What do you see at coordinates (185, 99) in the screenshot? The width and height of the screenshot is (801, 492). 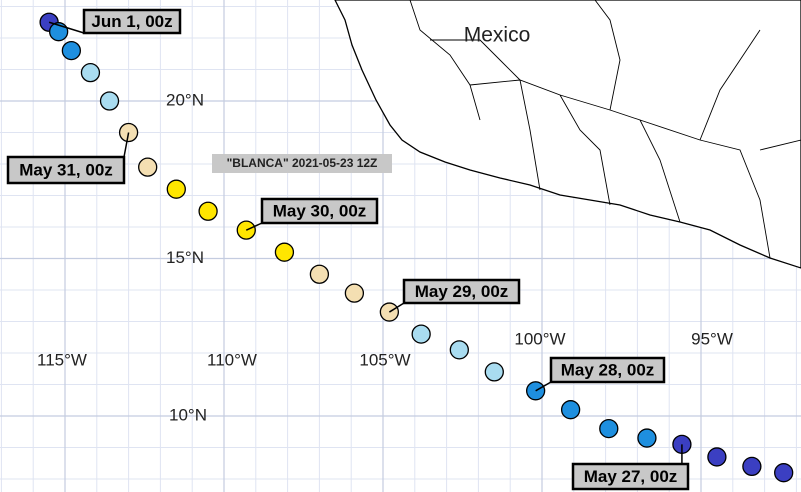 I see `lat-label: 20°N` at bounding box center [185, 99].